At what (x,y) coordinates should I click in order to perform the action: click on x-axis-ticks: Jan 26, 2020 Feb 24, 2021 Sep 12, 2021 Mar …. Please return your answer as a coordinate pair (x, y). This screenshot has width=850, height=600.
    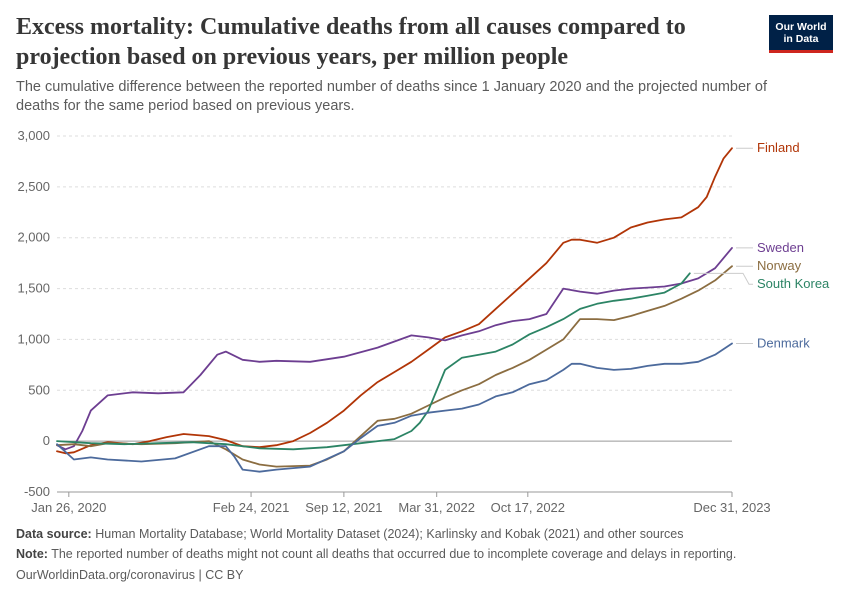
    Looking at the image, I should click on (401, 503).